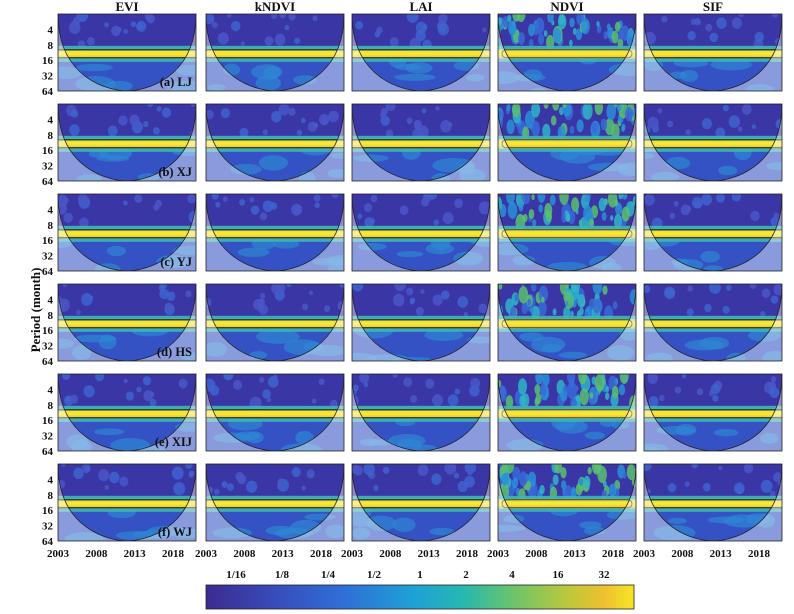  I want to click on column-title-ndvi: NDVI, so click(566, 7).